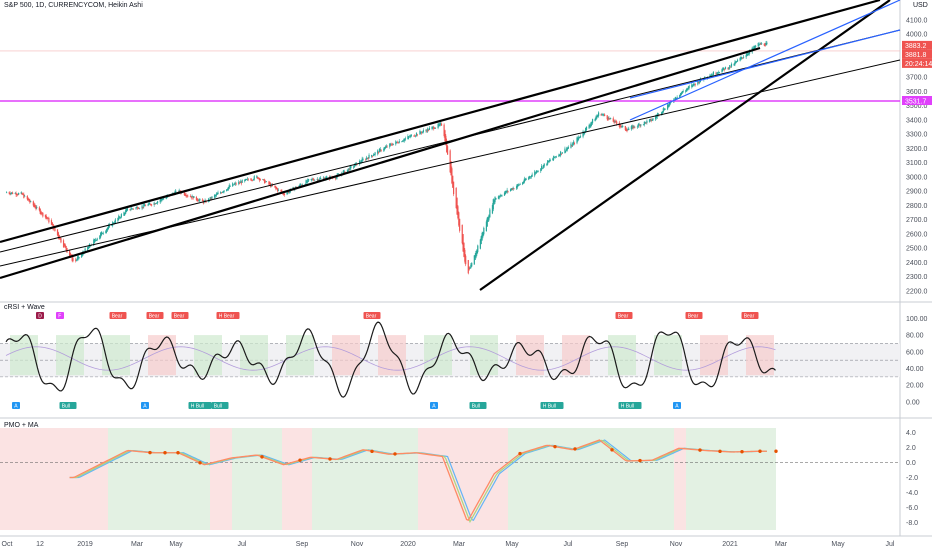 The height and width of the screenshot is (550, 932). What do you see at coordinates (838, 544) in the screenshot?
I see `time-tick-label: May` at bounding box center [838, 544].